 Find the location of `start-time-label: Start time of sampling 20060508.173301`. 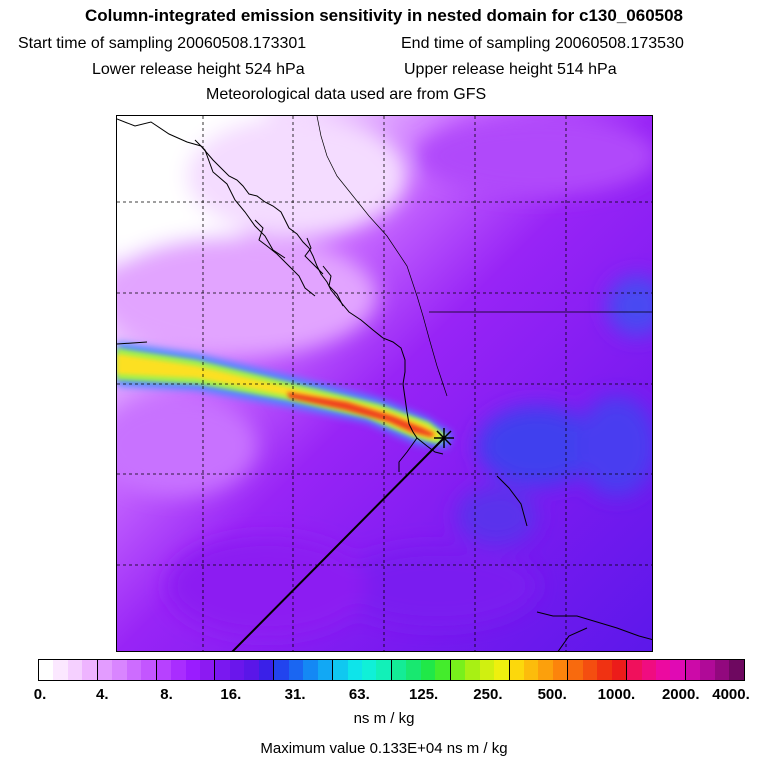

start-time-label: Start time of sampling 20060508.173301 is located at coordinates (162, 43).